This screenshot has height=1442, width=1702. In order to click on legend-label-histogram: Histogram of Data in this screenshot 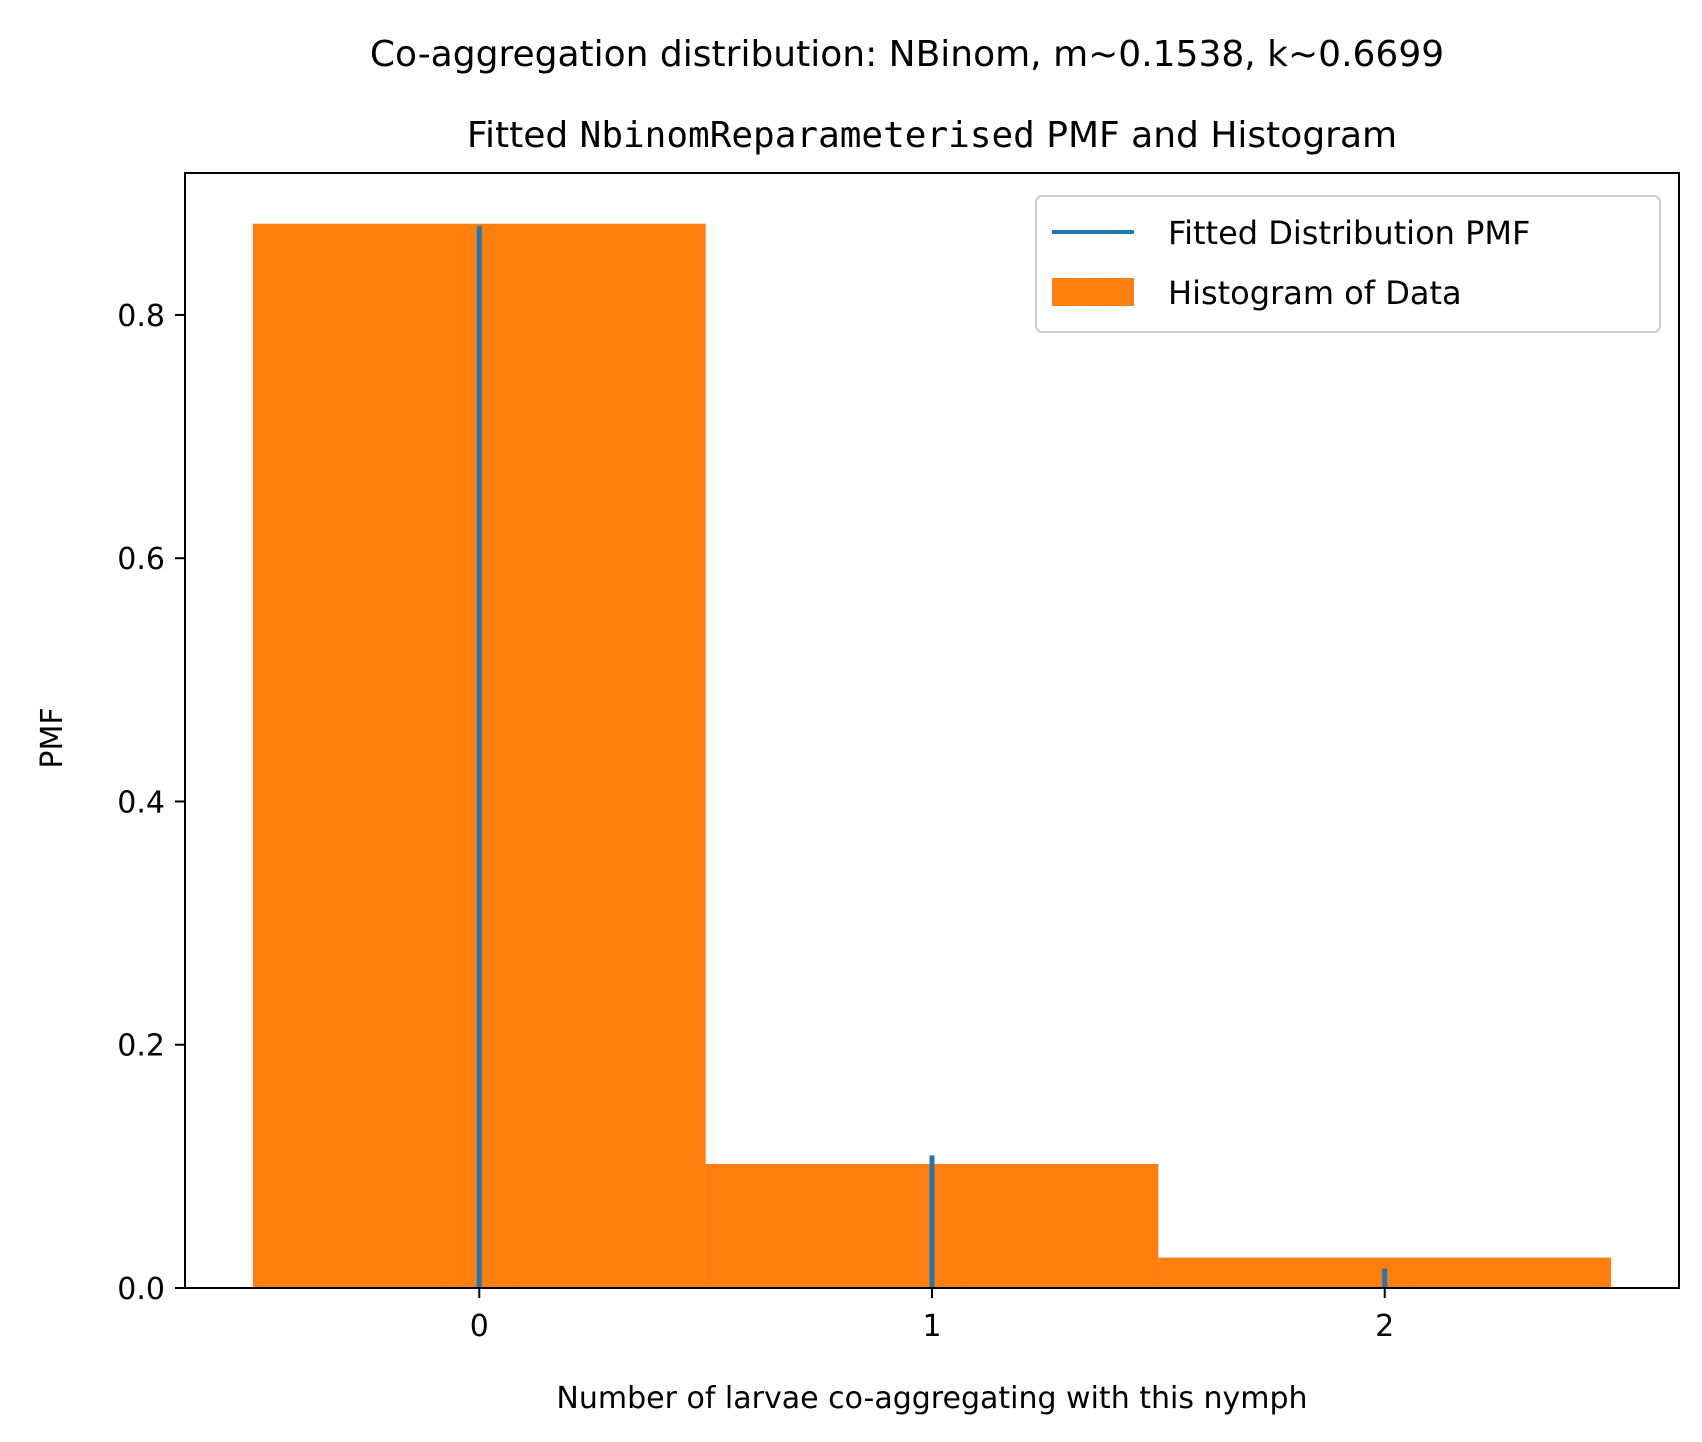, I will do `click(1315, 293)`.